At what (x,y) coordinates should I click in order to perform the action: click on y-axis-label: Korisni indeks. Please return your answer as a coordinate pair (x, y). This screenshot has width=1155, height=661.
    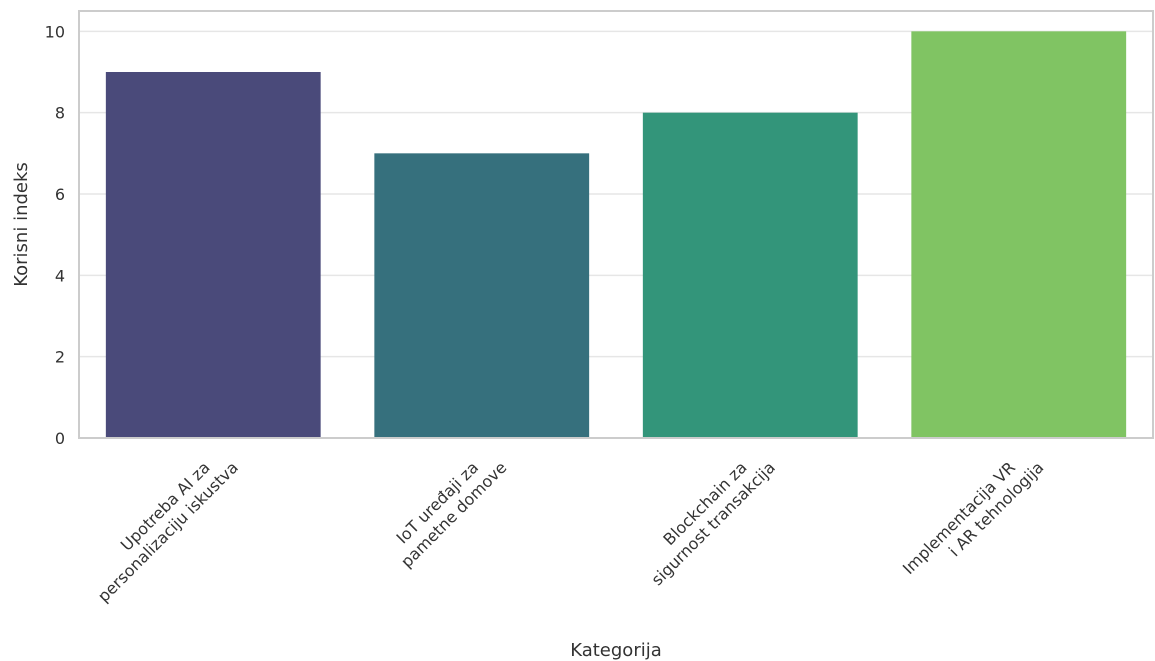
    Looking at the image, I should click on (21, 224).